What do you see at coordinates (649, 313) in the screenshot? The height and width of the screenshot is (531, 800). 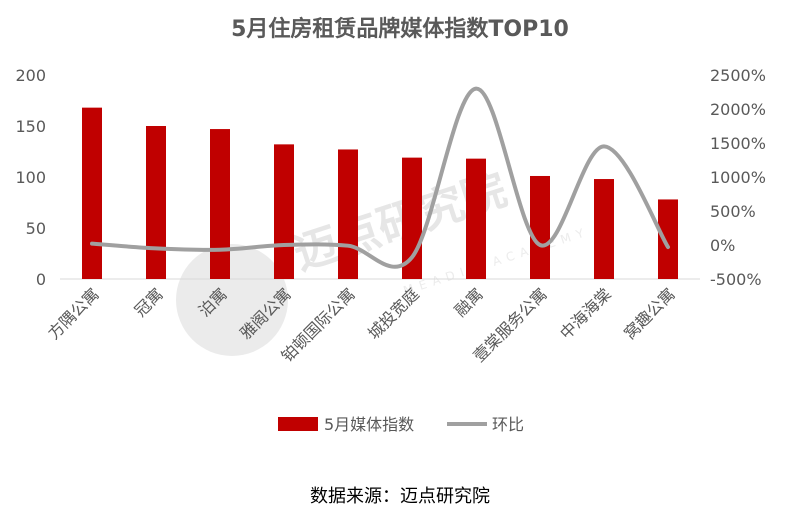 I see `category-label: 窝趣公寓` at bounding box center [649, 313].